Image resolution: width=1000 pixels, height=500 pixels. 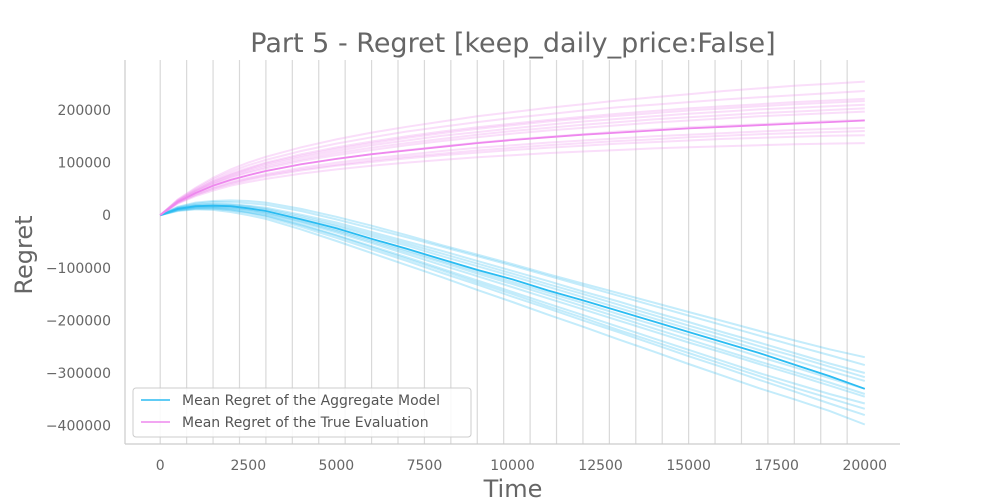 What do you see at coordinates (864, 466) in the screenshot?
I see `x-tick-label: 20000` at bounding box center [864, 466].